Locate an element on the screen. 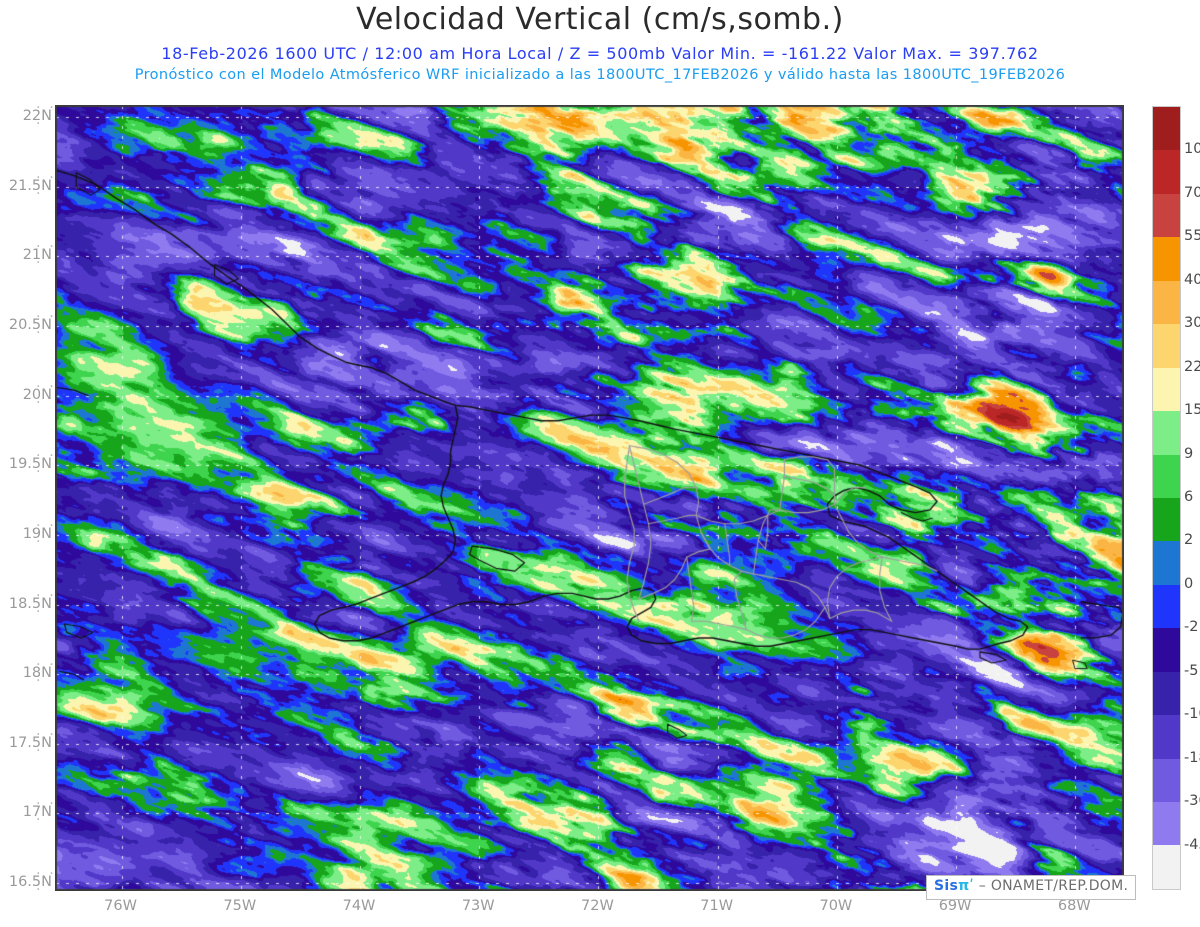  x-axis-tick-label: 75W is located at coordinates (240, 906).